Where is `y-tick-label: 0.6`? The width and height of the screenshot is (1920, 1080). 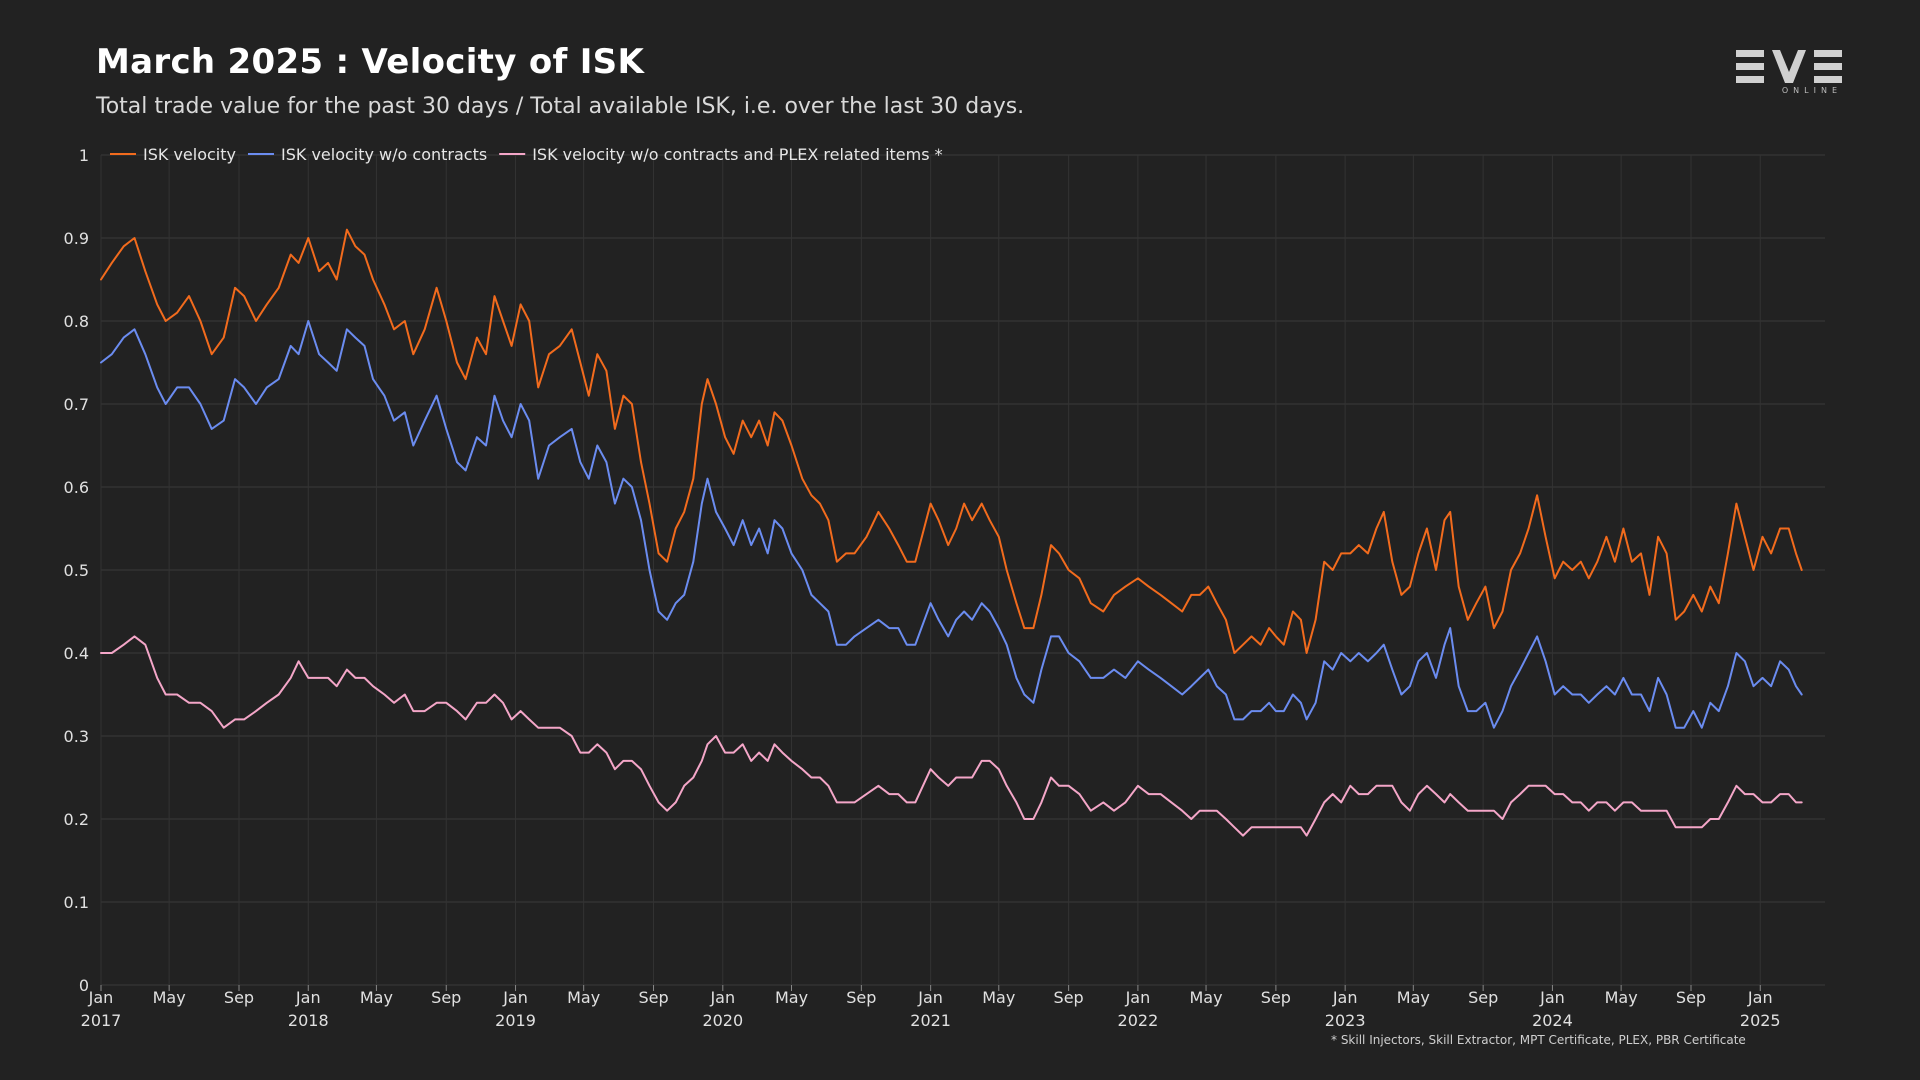
y-tick-label: 0.6 is located at coordinates (76, 487).